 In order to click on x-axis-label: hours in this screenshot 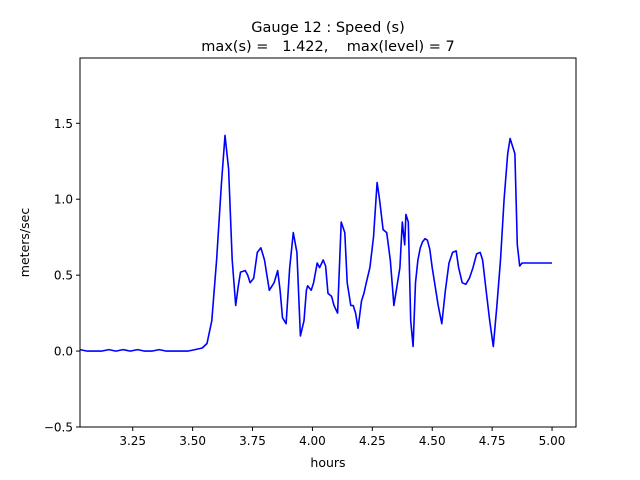, I will do `click(327, 462)`.